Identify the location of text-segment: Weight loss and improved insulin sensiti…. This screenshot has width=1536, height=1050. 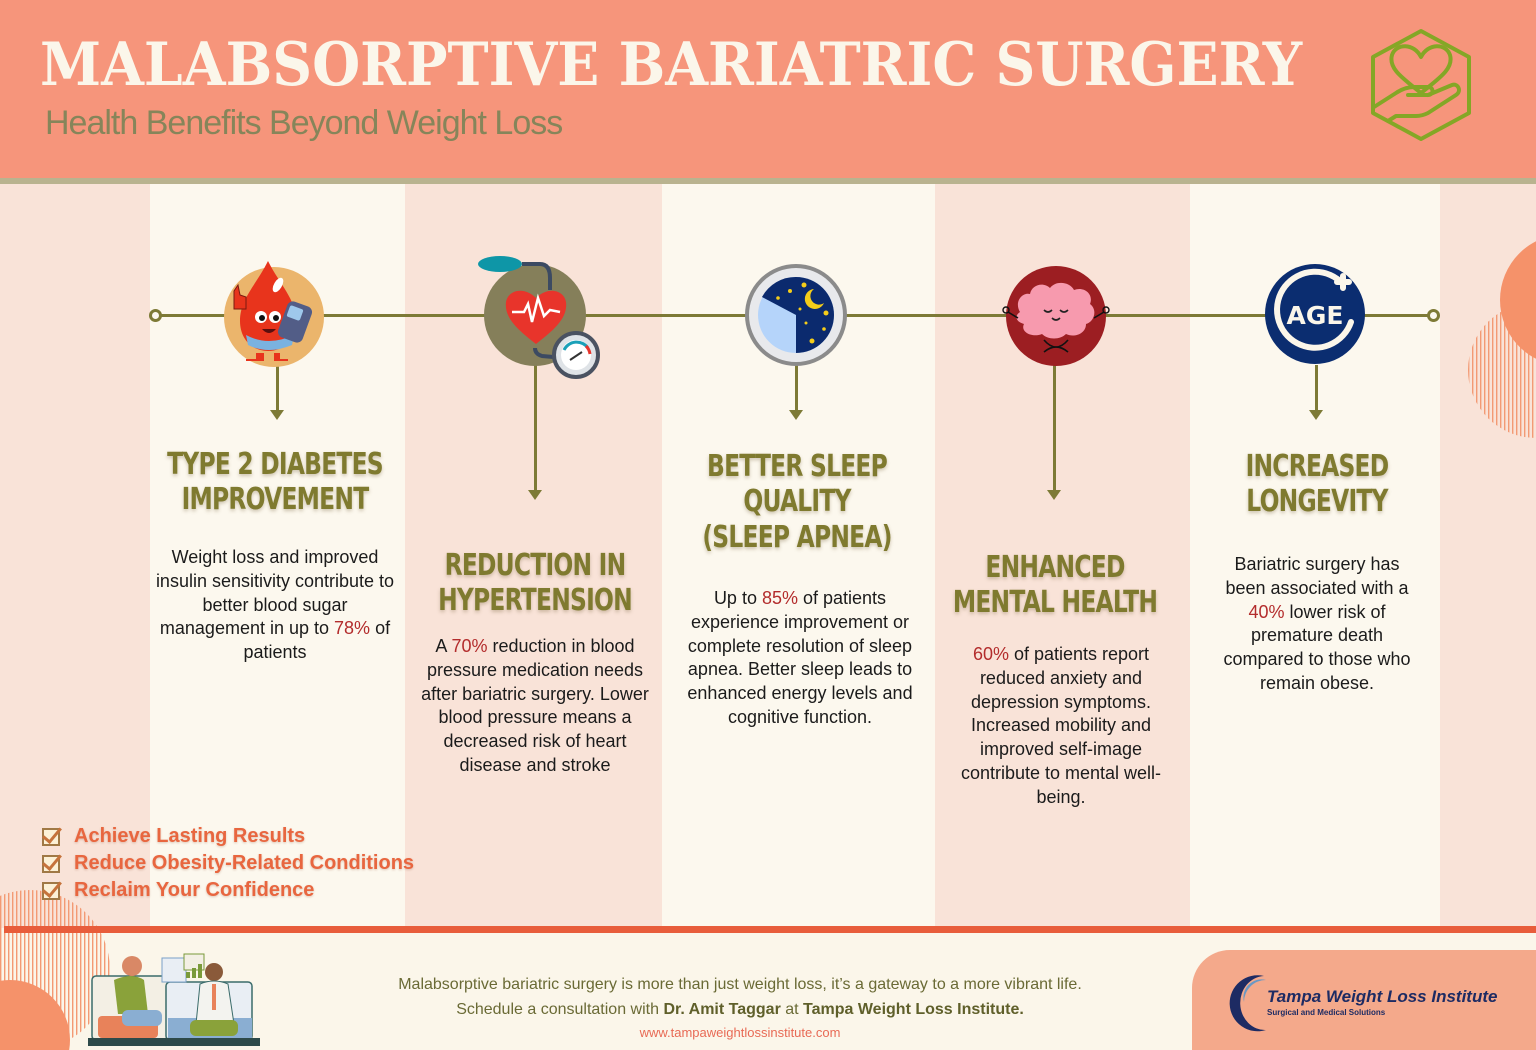
(275, 593).